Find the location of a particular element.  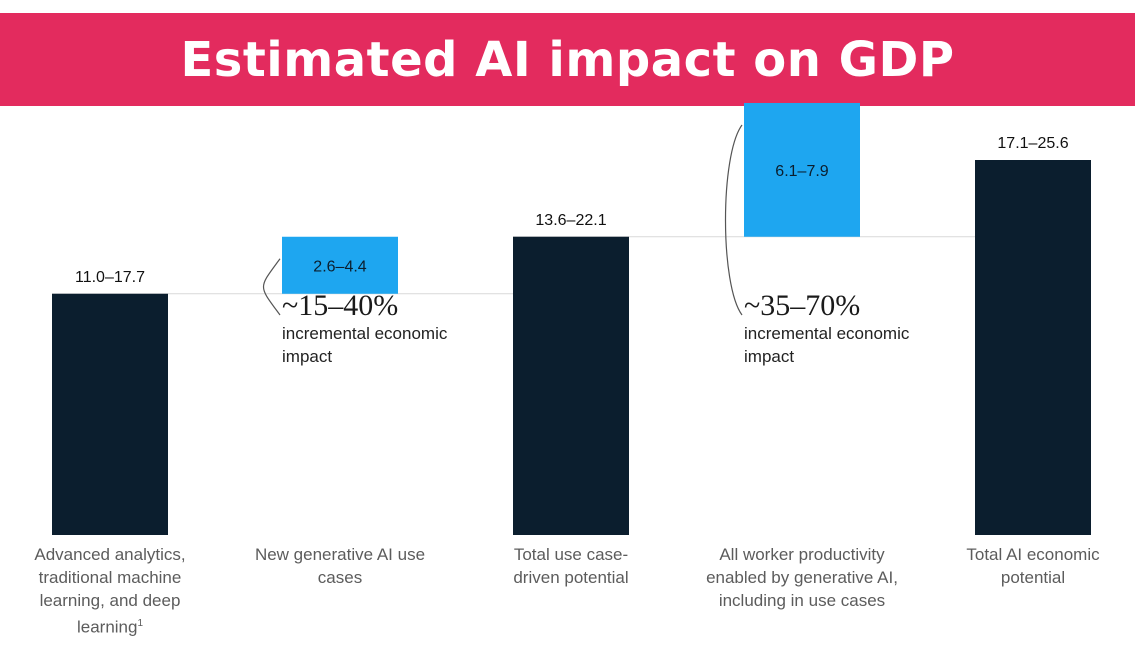

page-title: Estimated AI impact on GDP is located at coordinates (567, 59).